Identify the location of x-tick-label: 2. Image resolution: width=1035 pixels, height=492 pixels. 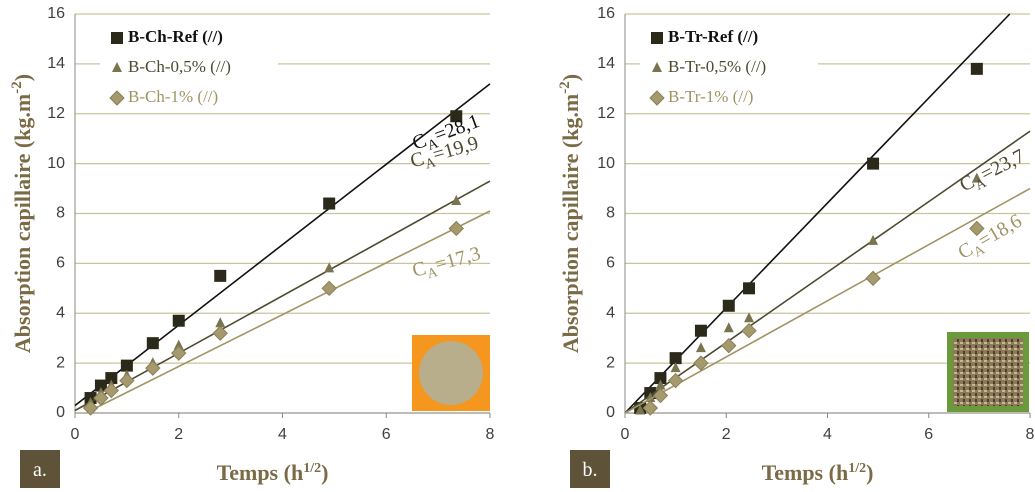
(178, 434).